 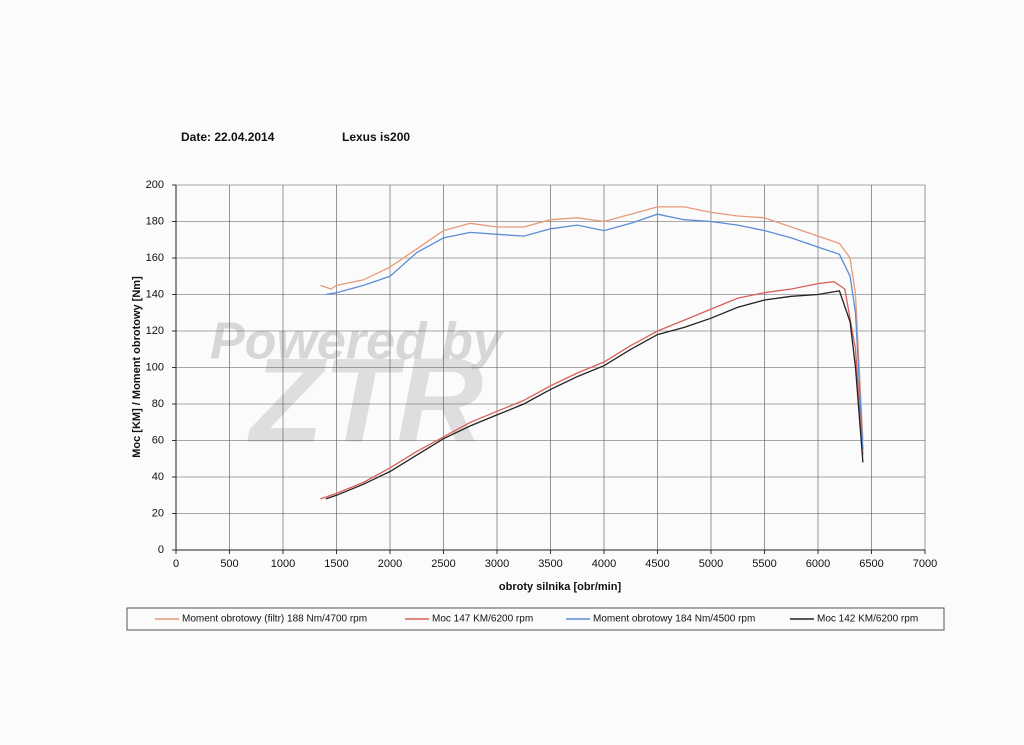 I want to click on legend-box, so click(x=535, y=619).